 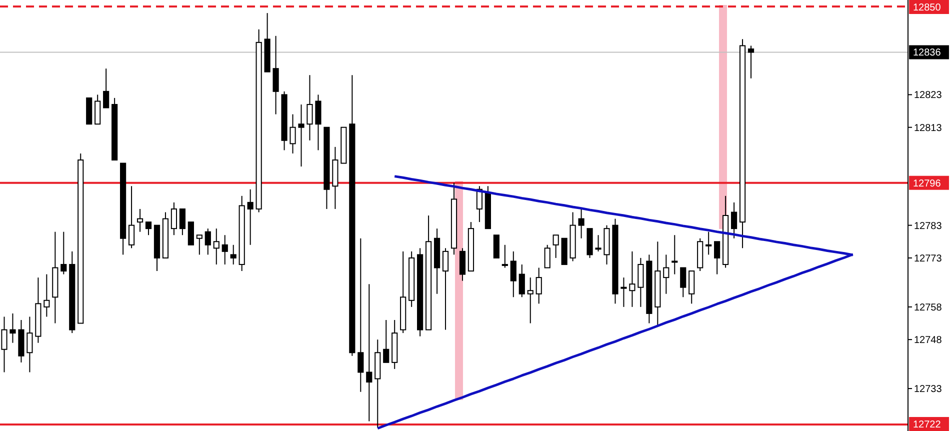 What do you see at coordinates (928, 96) in the screenshot?
I see `y-tick-label: 12823` at bounding box center [928, 96].